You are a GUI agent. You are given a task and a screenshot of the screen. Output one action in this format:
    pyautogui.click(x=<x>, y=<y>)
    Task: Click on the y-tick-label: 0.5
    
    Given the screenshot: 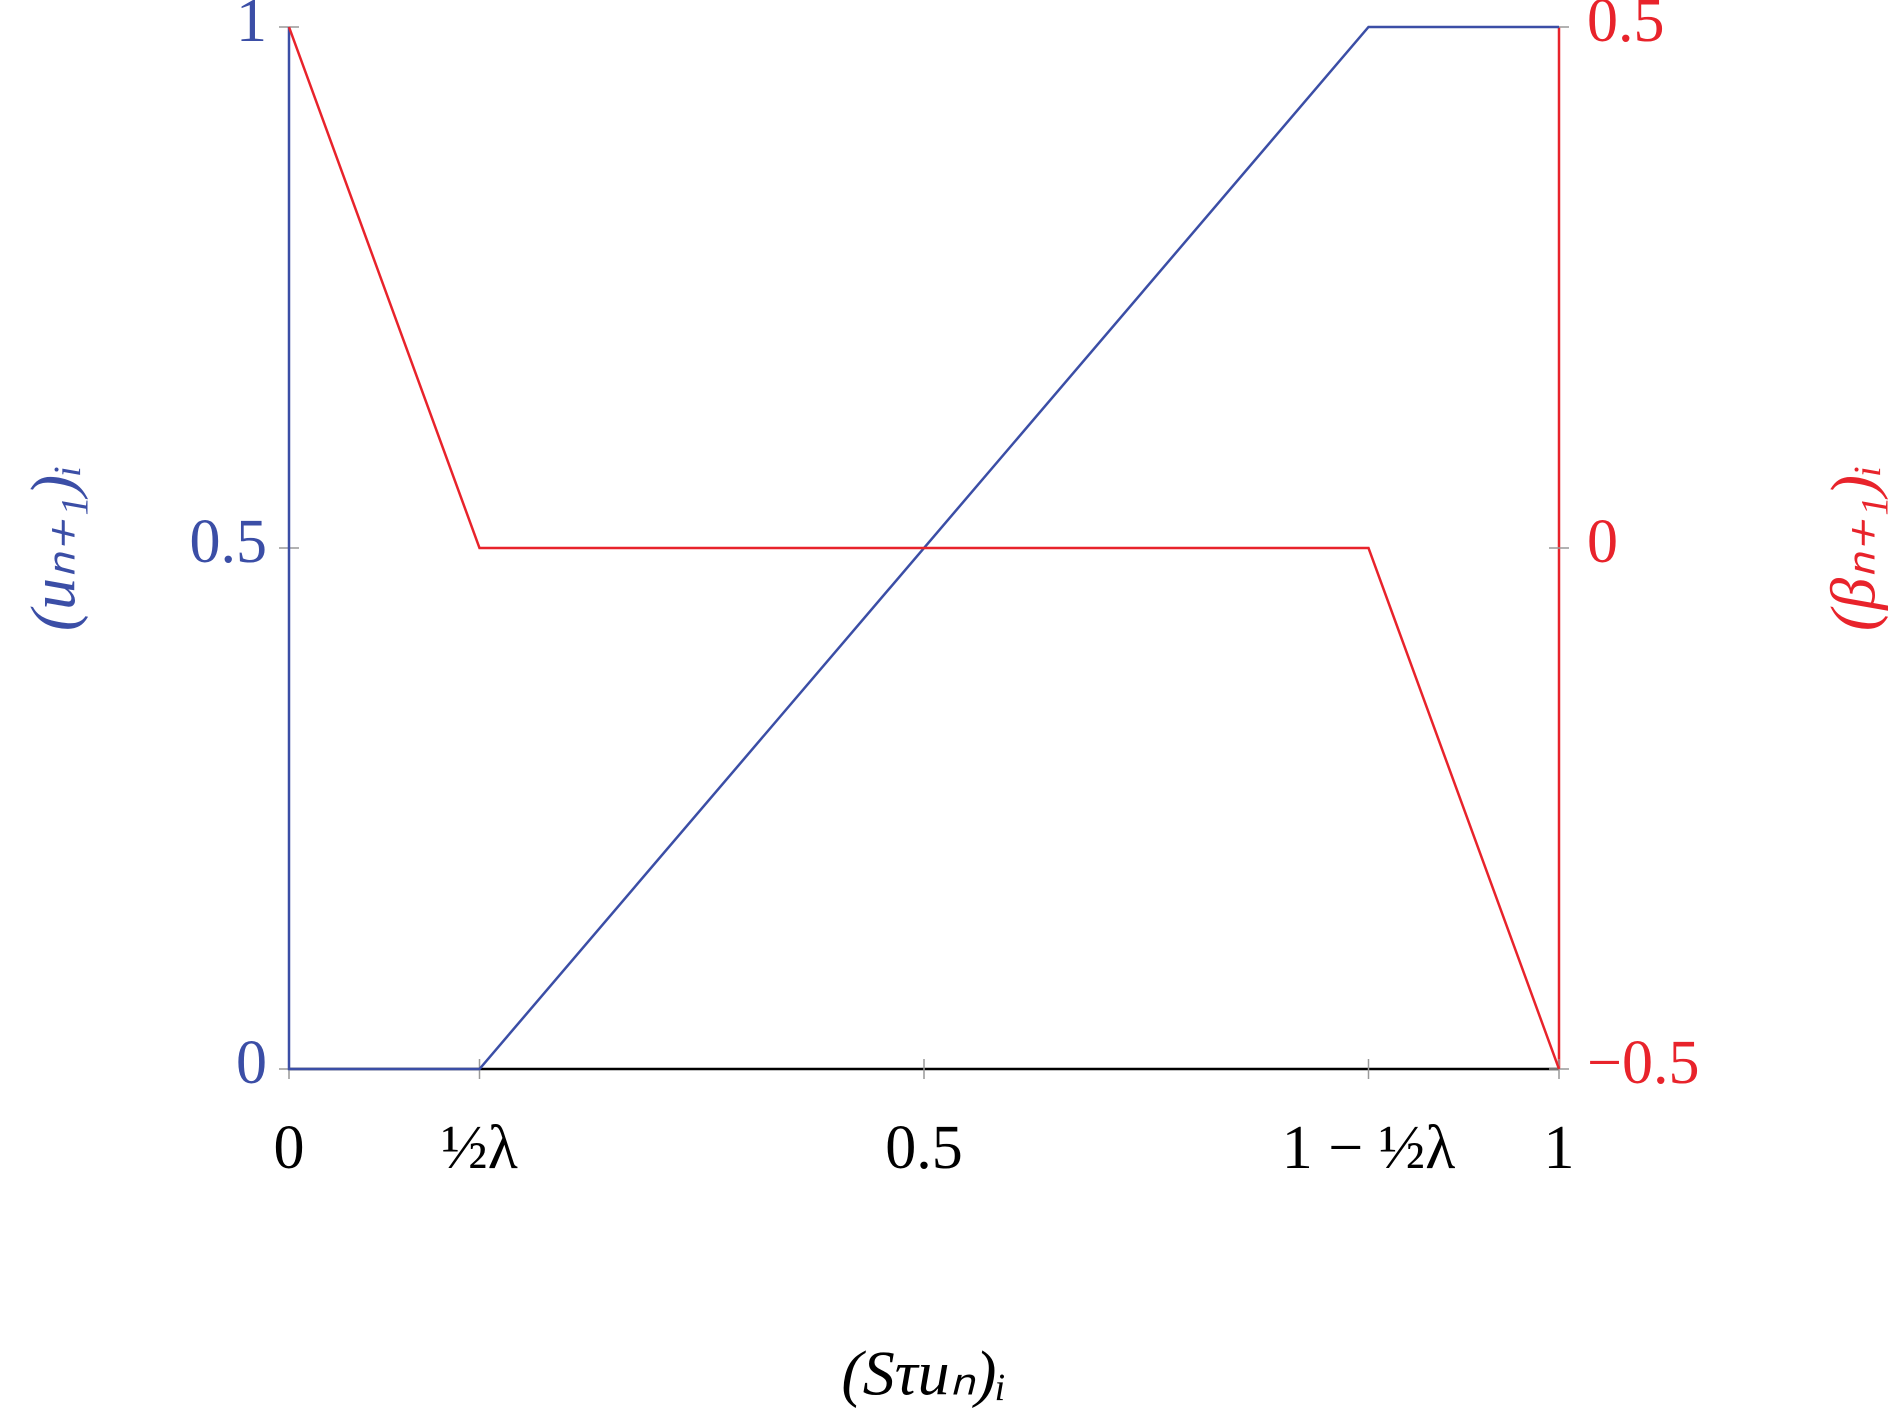 What is the action you would take?
    pyautogui.click(x=229, y=542)
    